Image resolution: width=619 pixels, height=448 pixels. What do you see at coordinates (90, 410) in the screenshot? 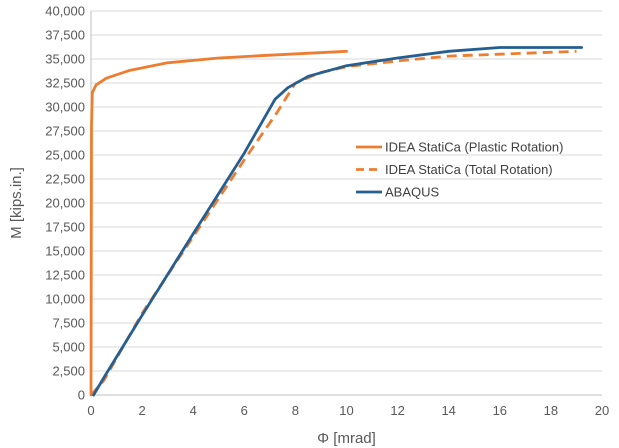
I see `x-tick-label: 0` at bounding box center [90, 410].